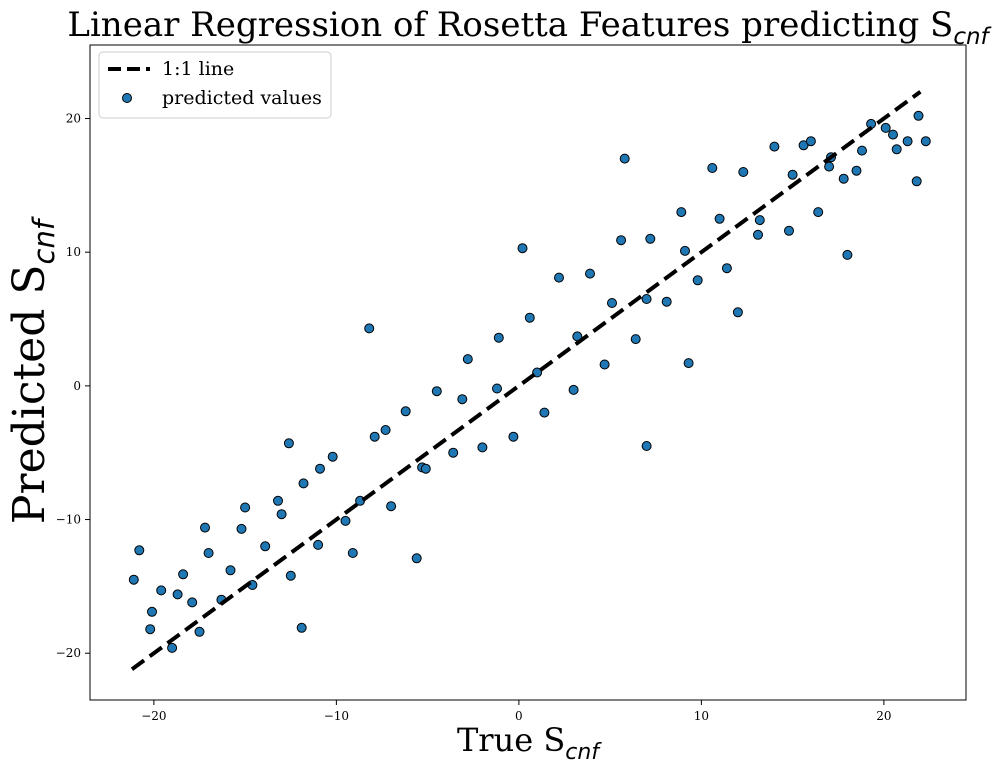  What do you see at coordinates (511, 740) in the screenshot?
I see `x-axis-label-text: True S` at bounding box center [511, 740].